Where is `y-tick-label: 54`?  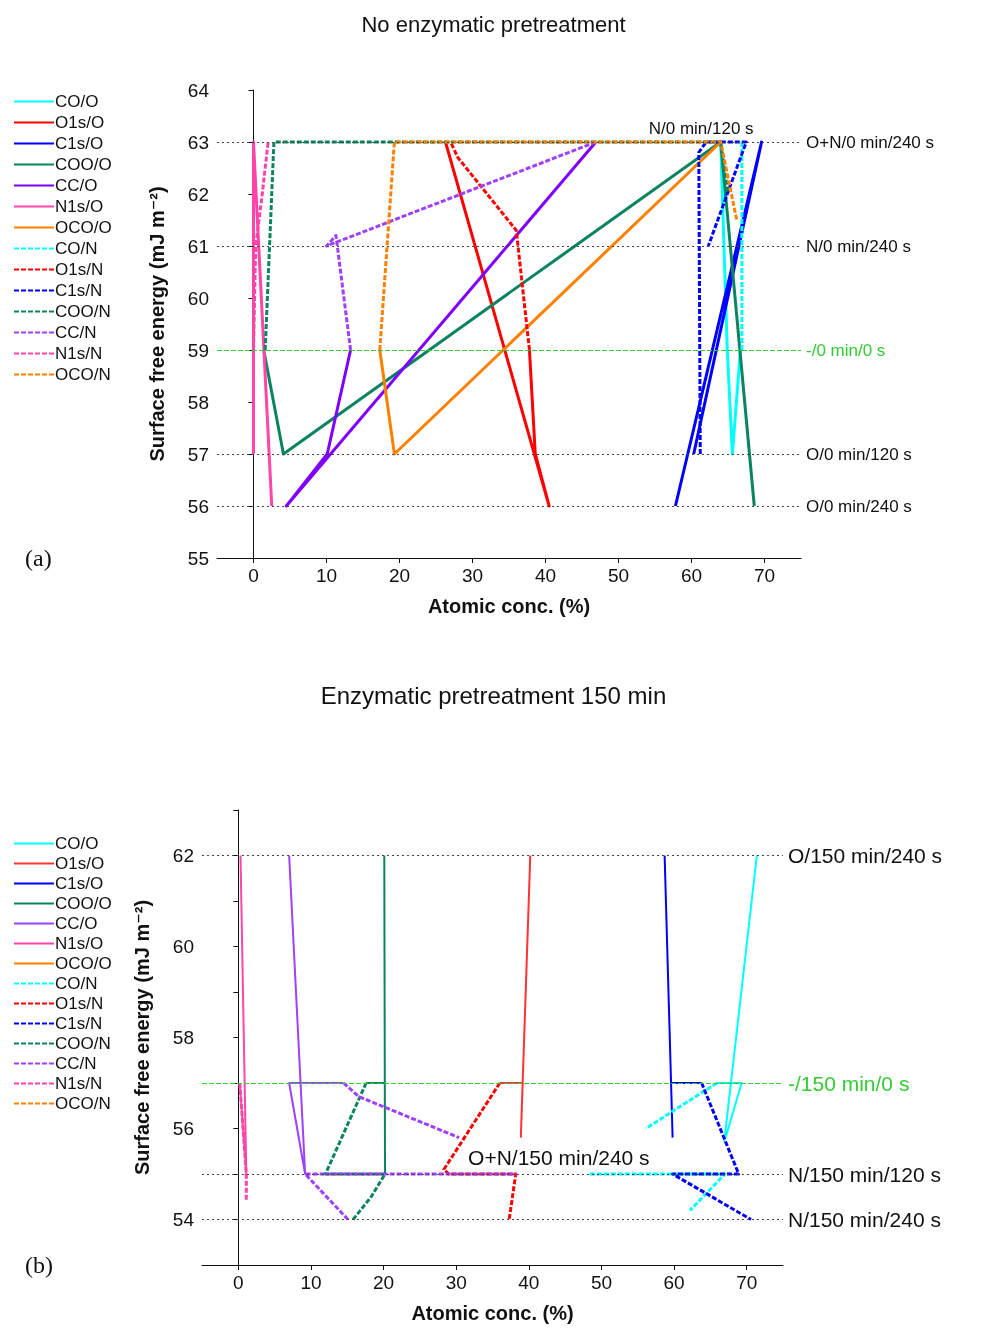 y-tick-label: 54 is located at coordinates (183, 1219).